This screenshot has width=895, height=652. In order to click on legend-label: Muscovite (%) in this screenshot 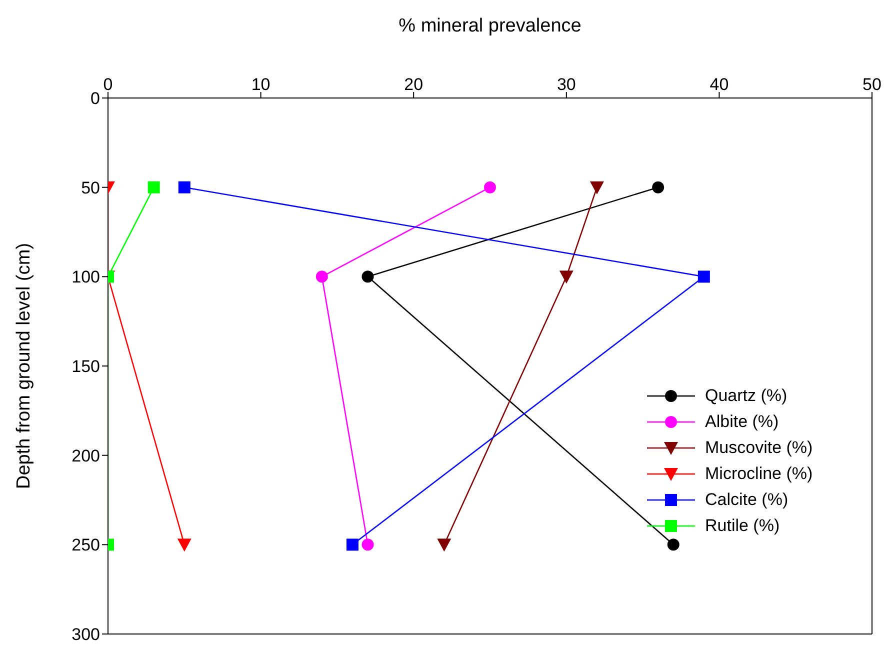, I will do `click(759, 448)`.